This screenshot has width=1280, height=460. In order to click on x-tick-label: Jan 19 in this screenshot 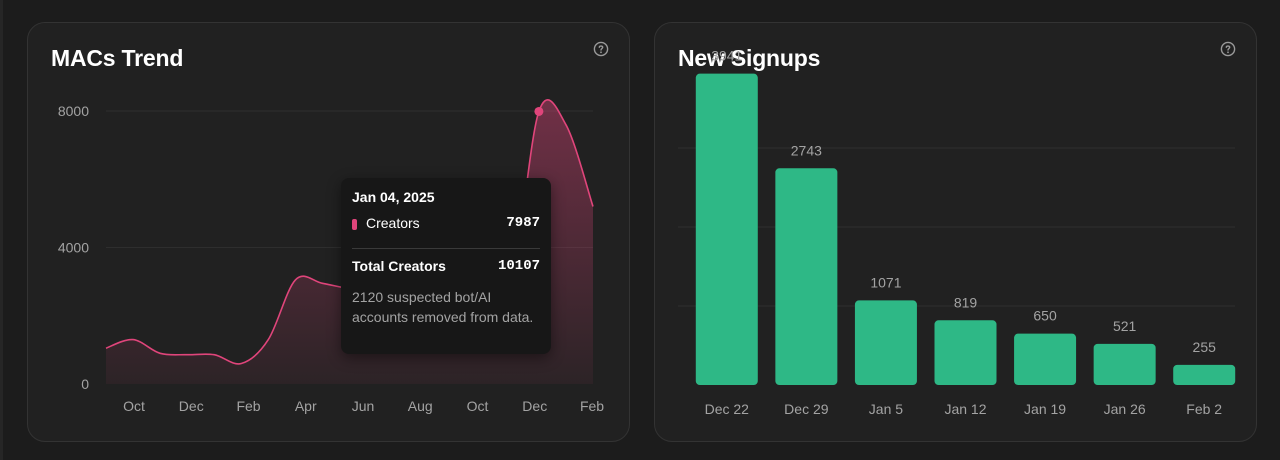, I will do `click(1045, 409)`.